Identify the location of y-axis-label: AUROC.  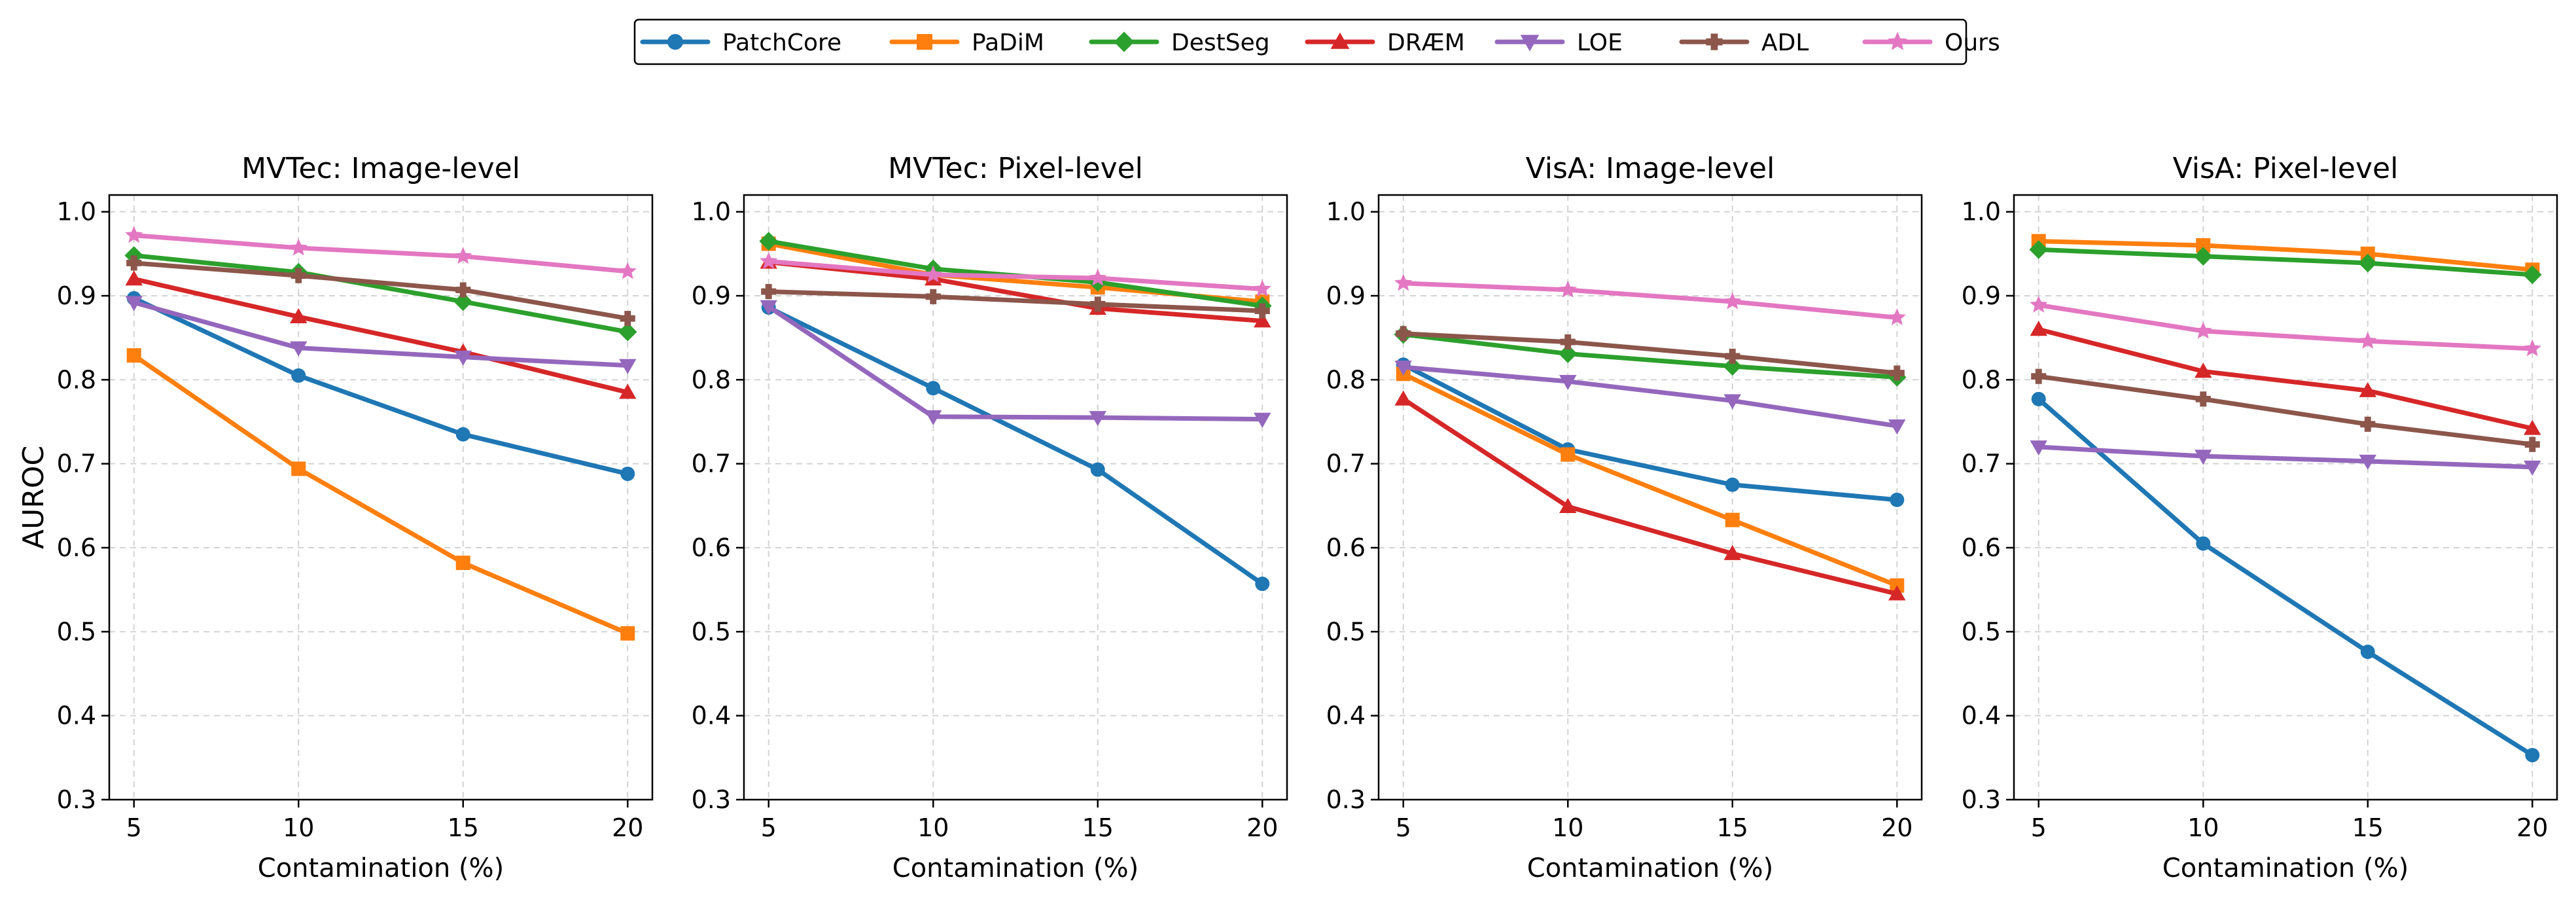
(33, 497).